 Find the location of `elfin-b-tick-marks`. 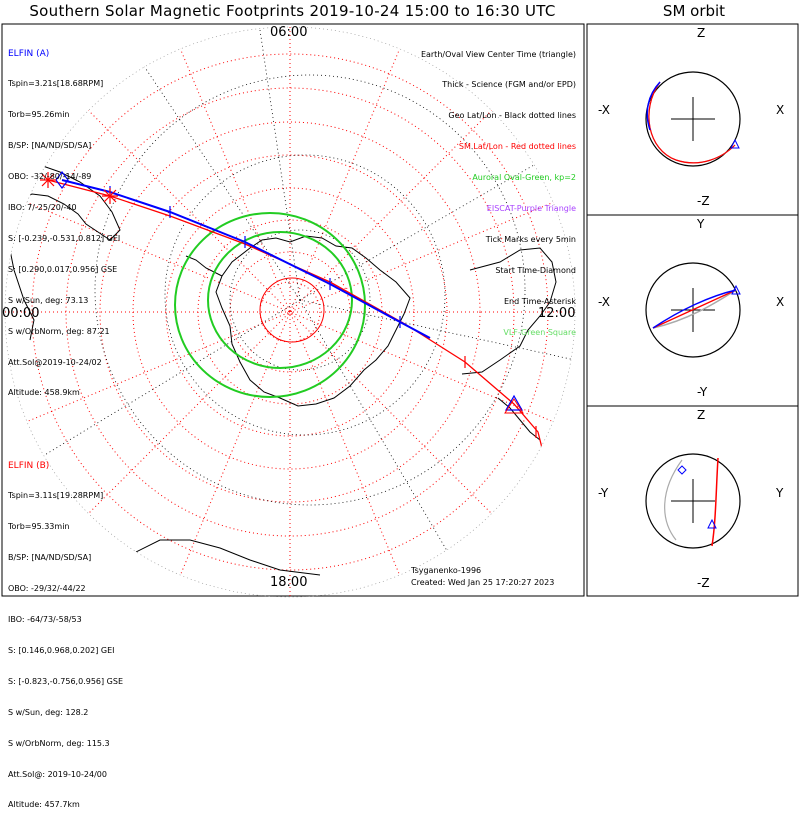

elfin-b-tick-marks is located at coordinates (500, 397).